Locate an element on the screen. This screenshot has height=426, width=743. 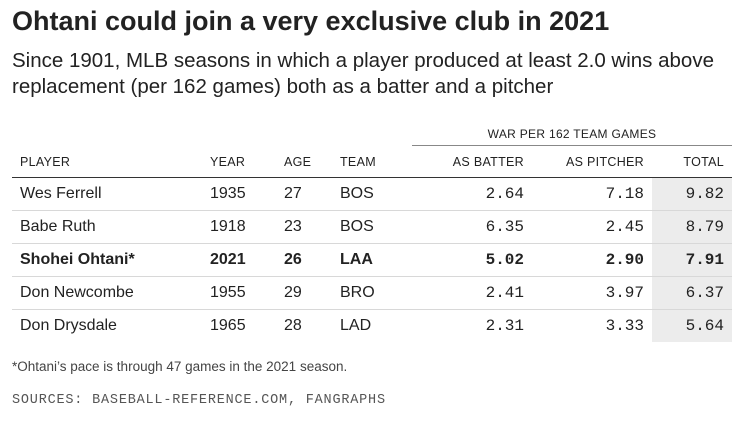
cell-total: 9.82 is located at coordinates (692, 194).